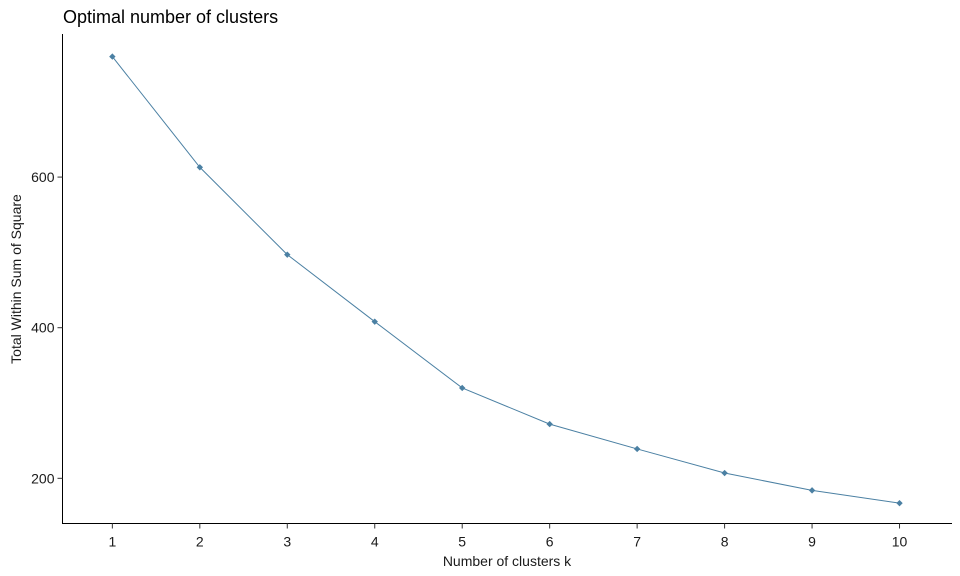 The width and height of the screenshot is (960, 576). What do you see at coordinates (200, 542) in the screenshot?
I see `x-tick-label: 2` at bounding box center [200, 542].